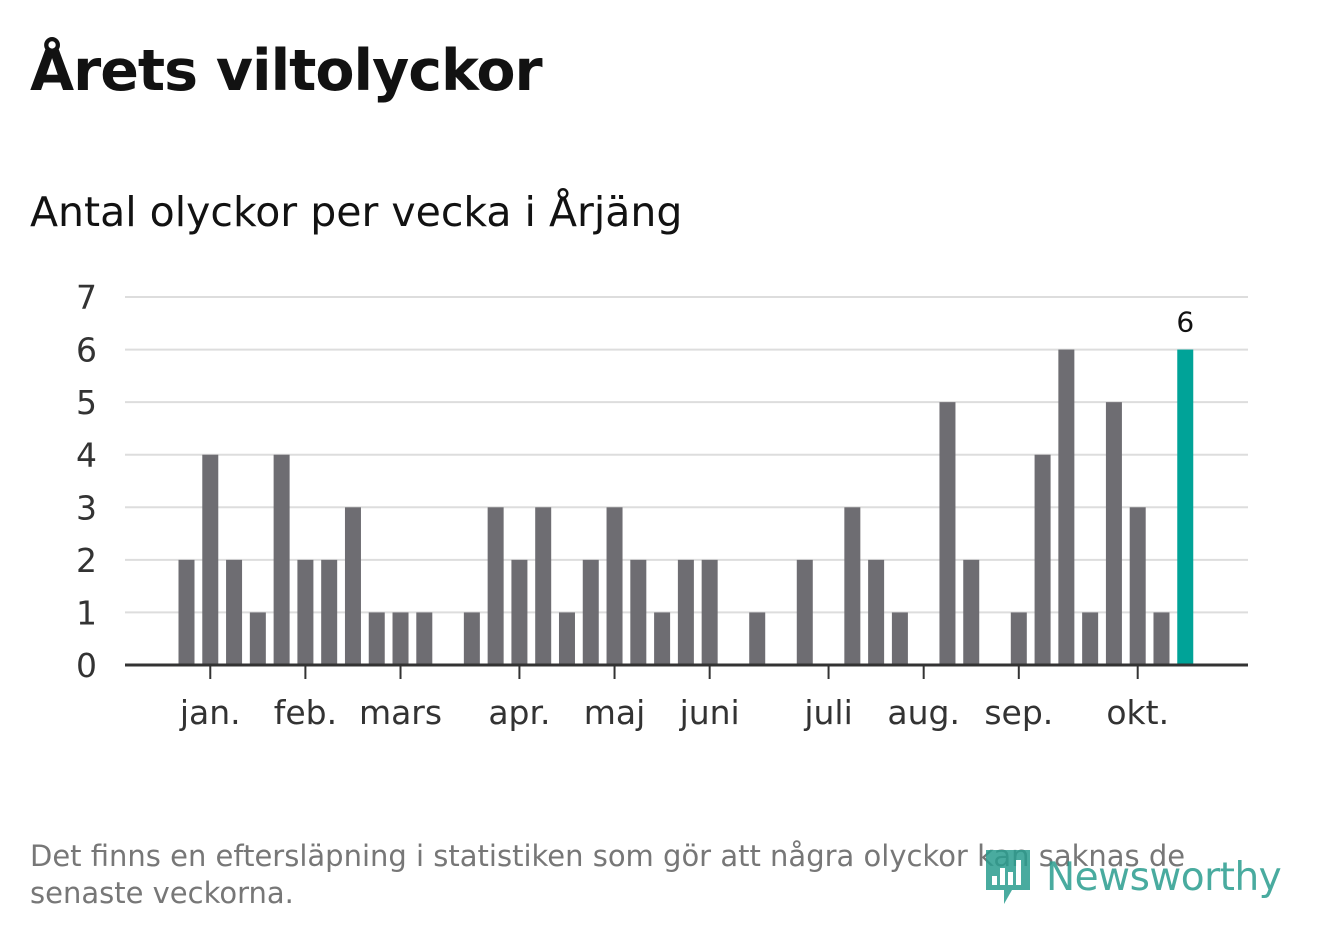 Image resolution: width=1322 pixels, height=939 pixels. What do you see at coordinates (86, 402) in the screenshot?
I see `y-tick-label: 5` at bounding box center [86, 402].